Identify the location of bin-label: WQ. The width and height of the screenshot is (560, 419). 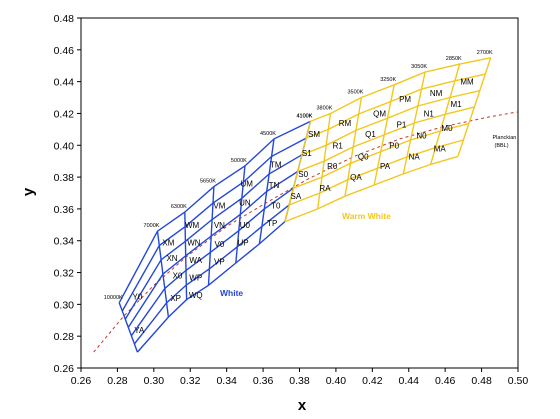
(196, 295).